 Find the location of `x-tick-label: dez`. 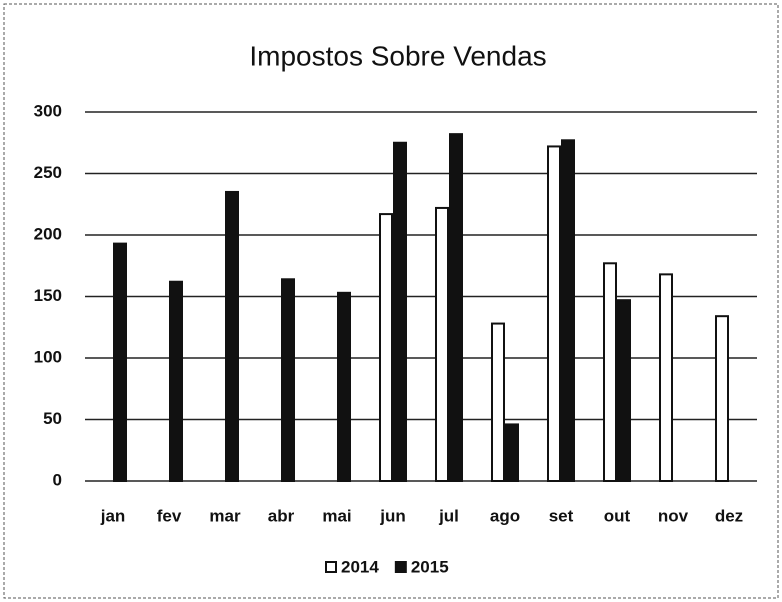

x-tick-label: dez is located at coordinates (729, 515).